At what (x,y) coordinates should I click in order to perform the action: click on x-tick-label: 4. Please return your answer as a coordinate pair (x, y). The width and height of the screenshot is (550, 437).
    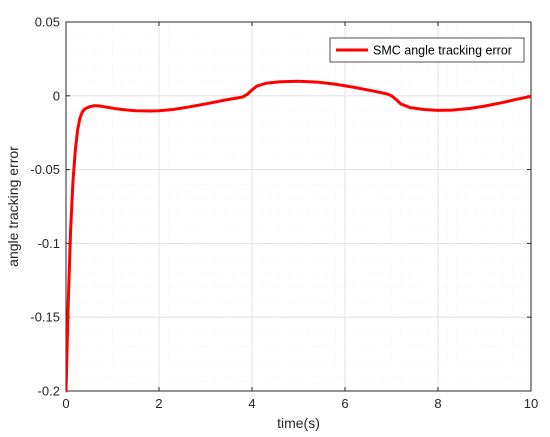
    Looking at the image, I should click on (251, 403).